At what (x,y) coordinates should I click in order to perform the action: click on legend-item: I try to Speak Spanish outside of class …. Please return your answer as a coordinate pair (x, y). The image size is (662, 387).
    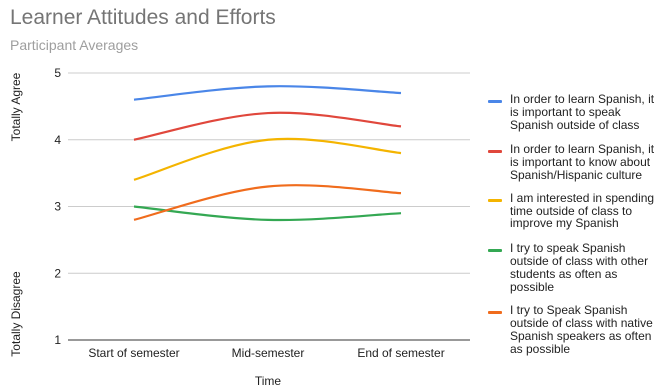
    Looking at the image, I should click on (574, 329).